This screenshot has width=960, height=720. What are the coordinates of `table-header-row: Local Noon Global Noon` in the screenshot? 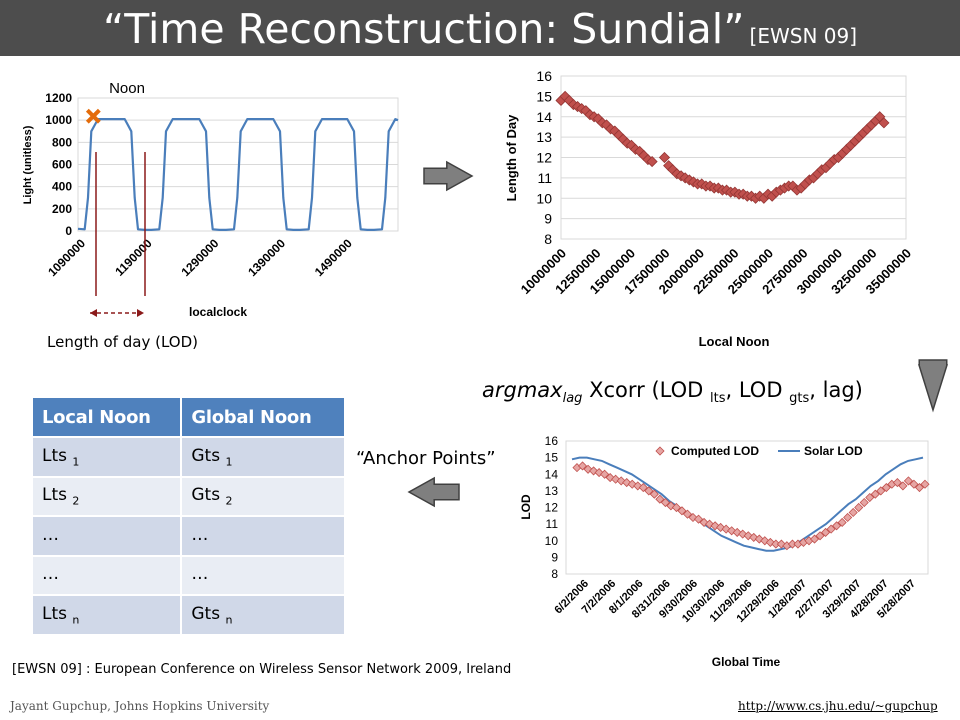 It's located at (188, 417).